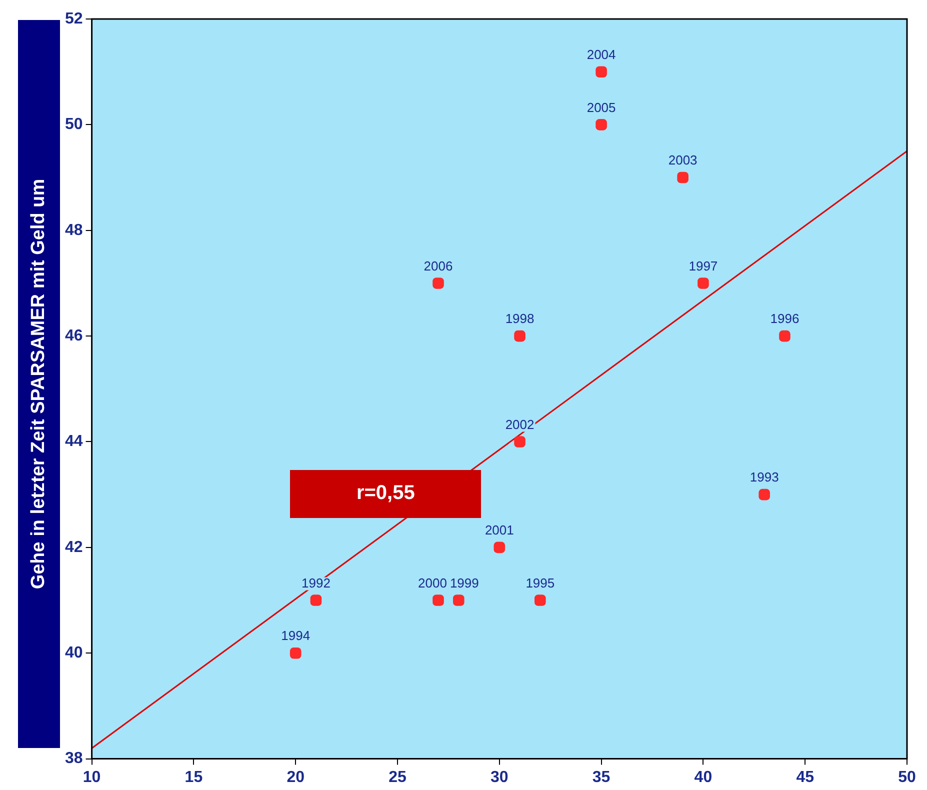 Image resolution: width=927 pixels, height=790 pixels. What do you see at coordinates (540, 582) in the screenshot?
I see `annotation: 1995` at bounding box center [540, 582].